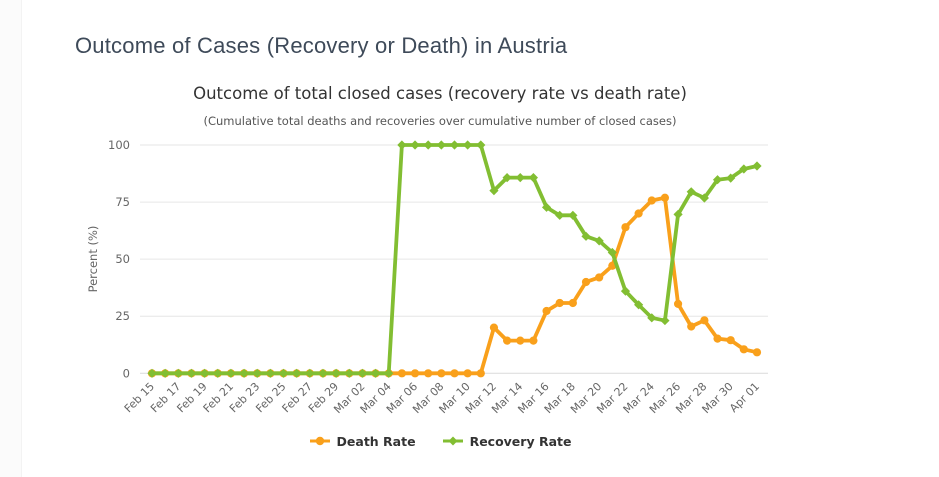 The width and height of the screenshot is (939, 477). Describe the element at coordinates (122, 202) in the screenshot. I see `y-tick-label-75: 75` at that location.